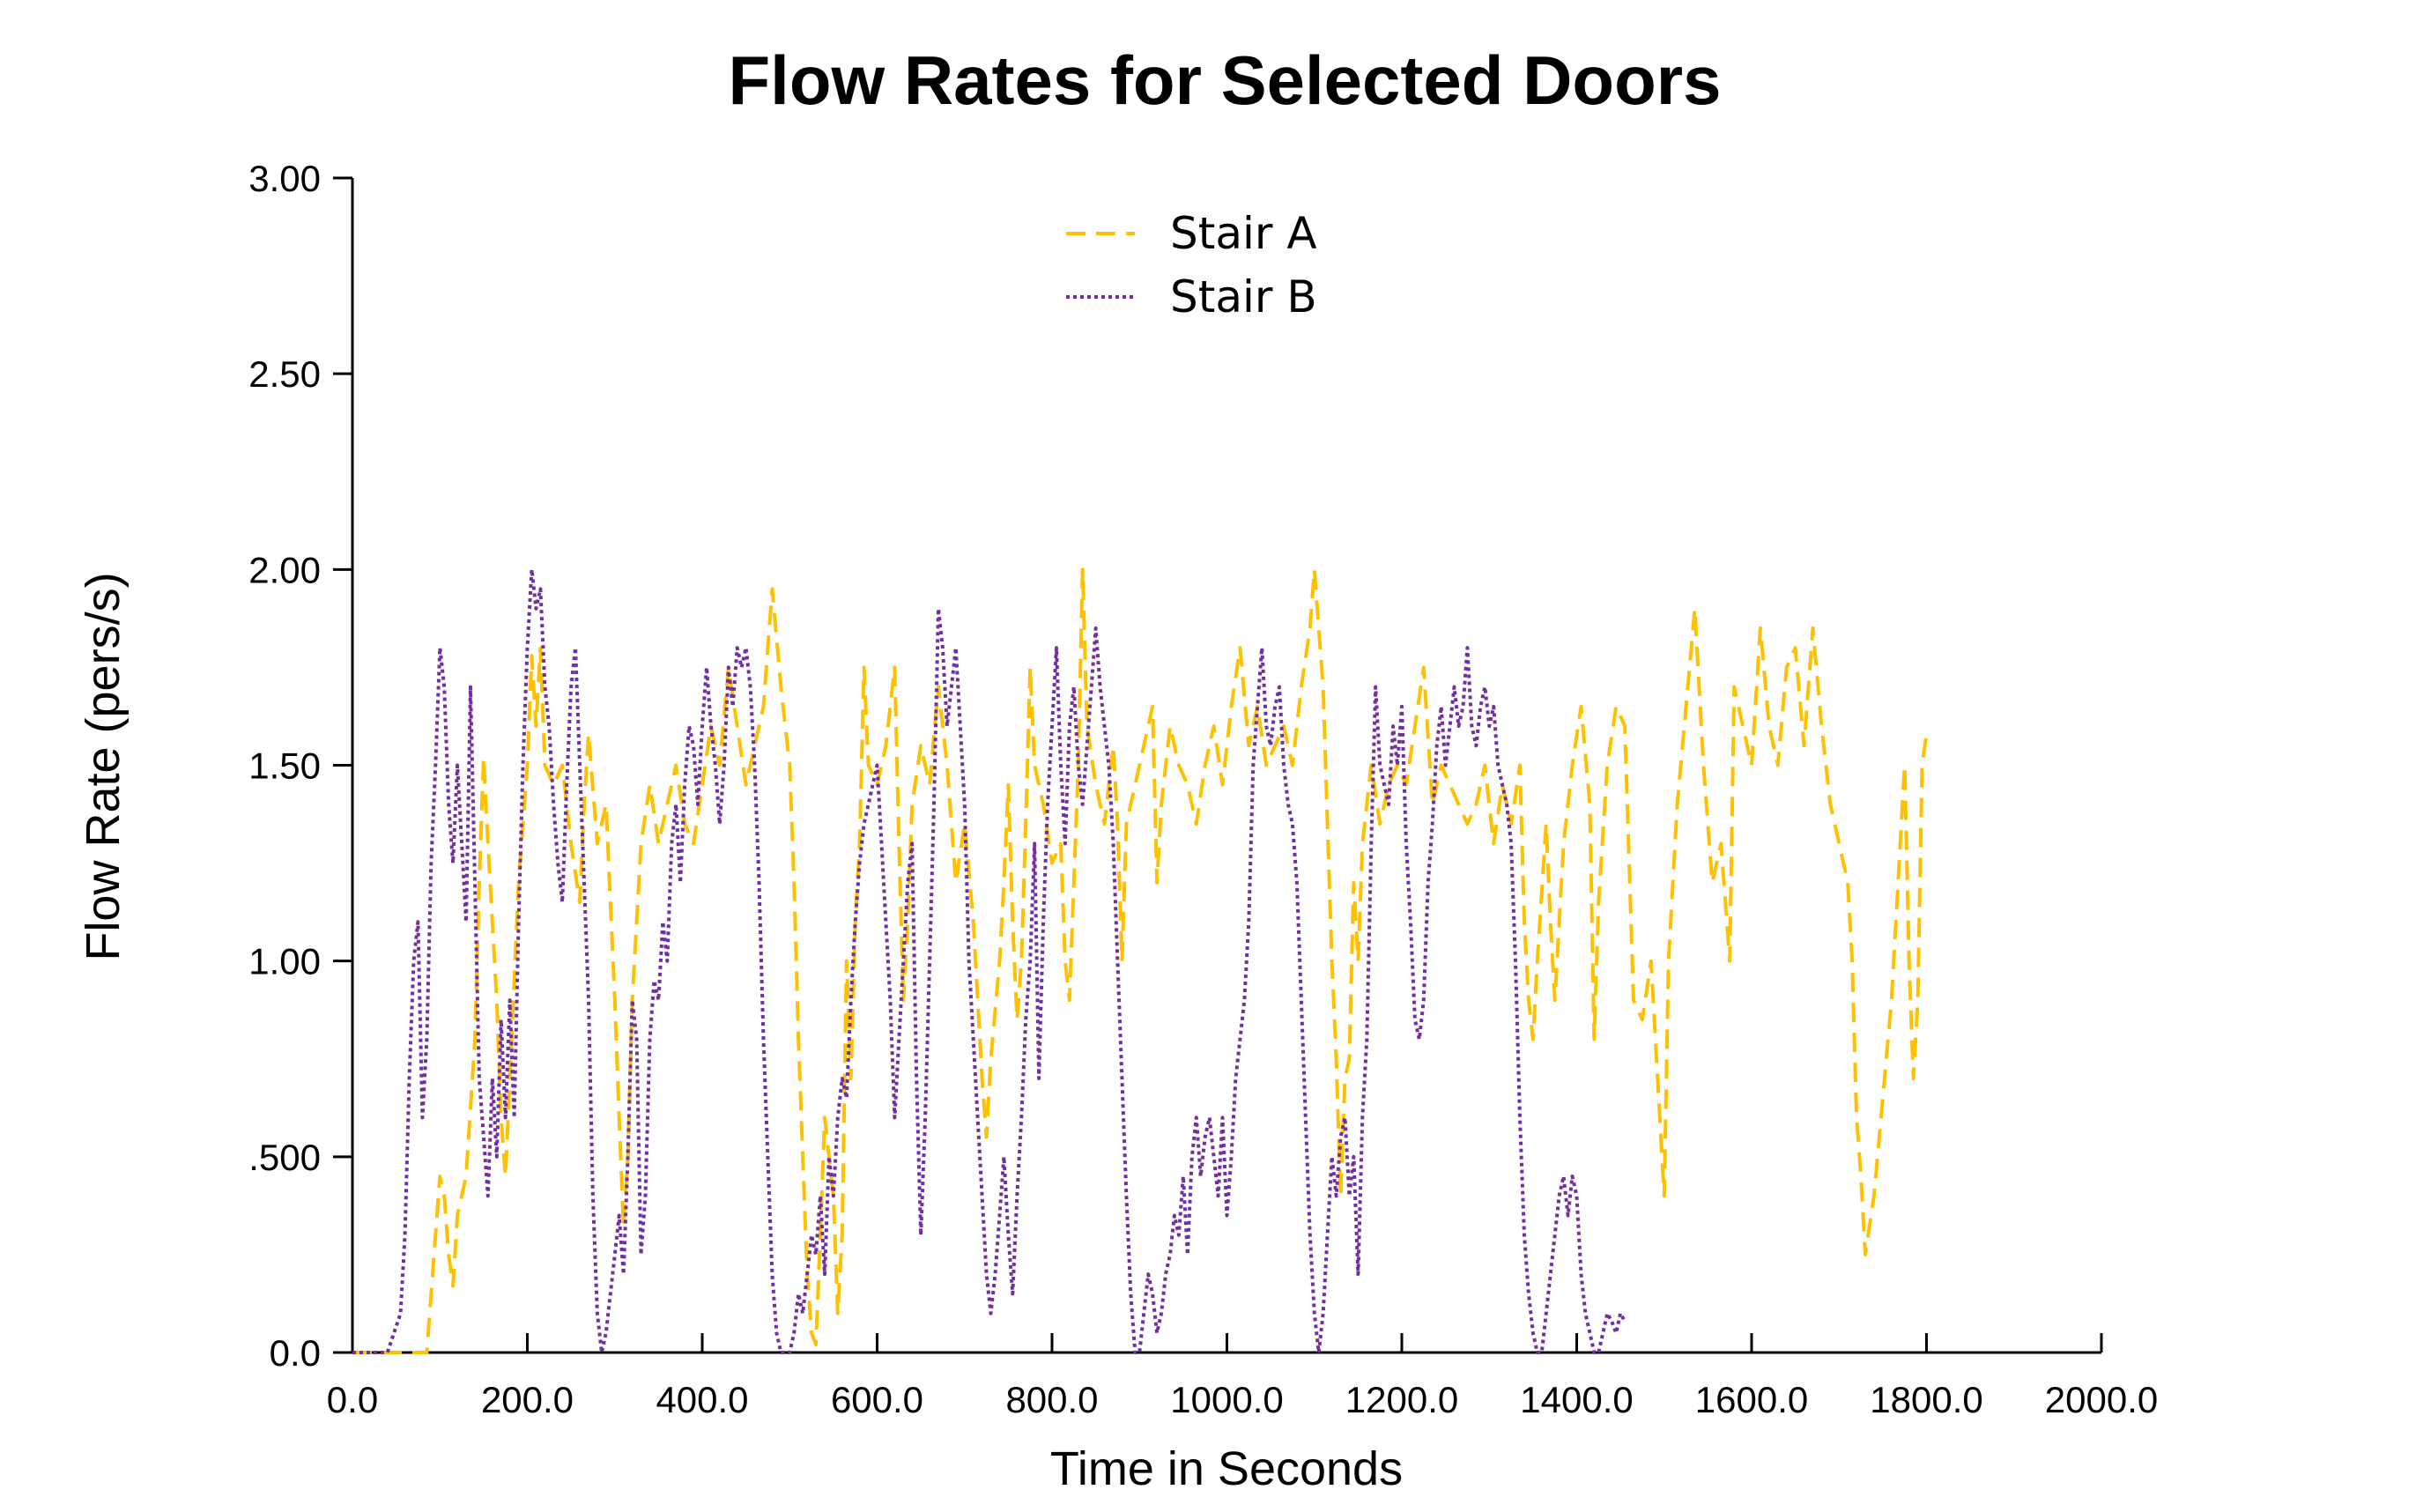 The image size is (2423, 1512). Describe the element at coordinates (284, 178) in the screenshot. I see `y-tick-label: 3.00` at that location.